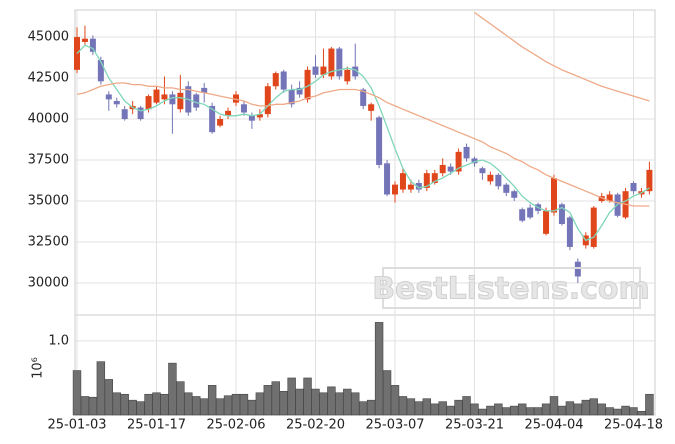 The width and height of the screenshot is (675, 444). I want to click on x-tick-label: 25-01-03, so click(76, 425).